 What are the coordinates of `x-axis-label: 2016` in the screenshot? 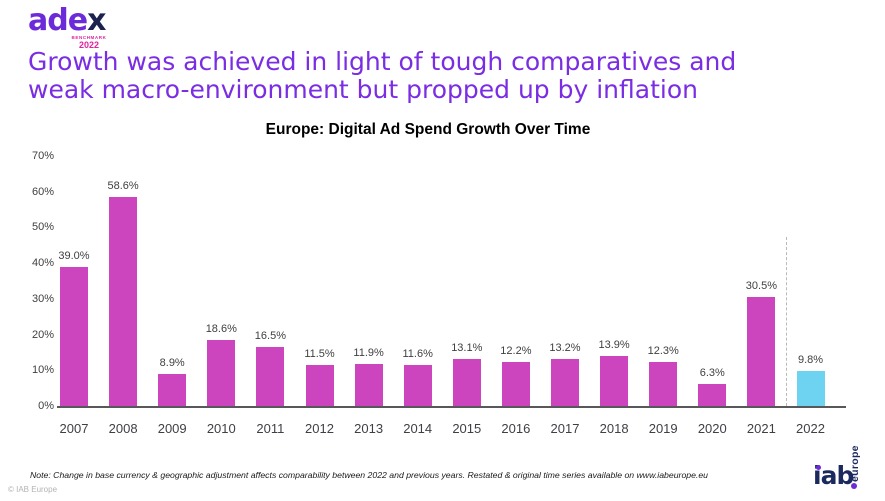 It's located at (516, 428).